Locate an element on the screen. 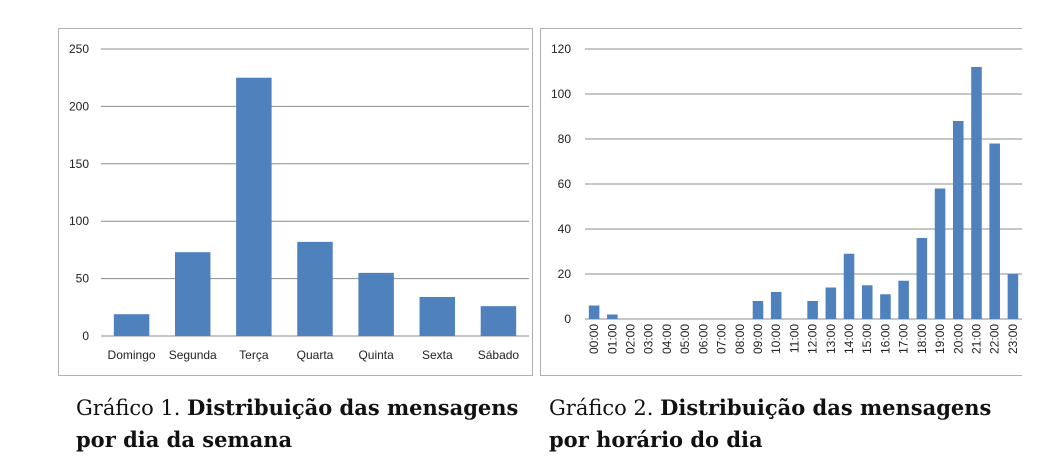  hourly-y-tick-label: 80 is located at coordinates (565, 139).